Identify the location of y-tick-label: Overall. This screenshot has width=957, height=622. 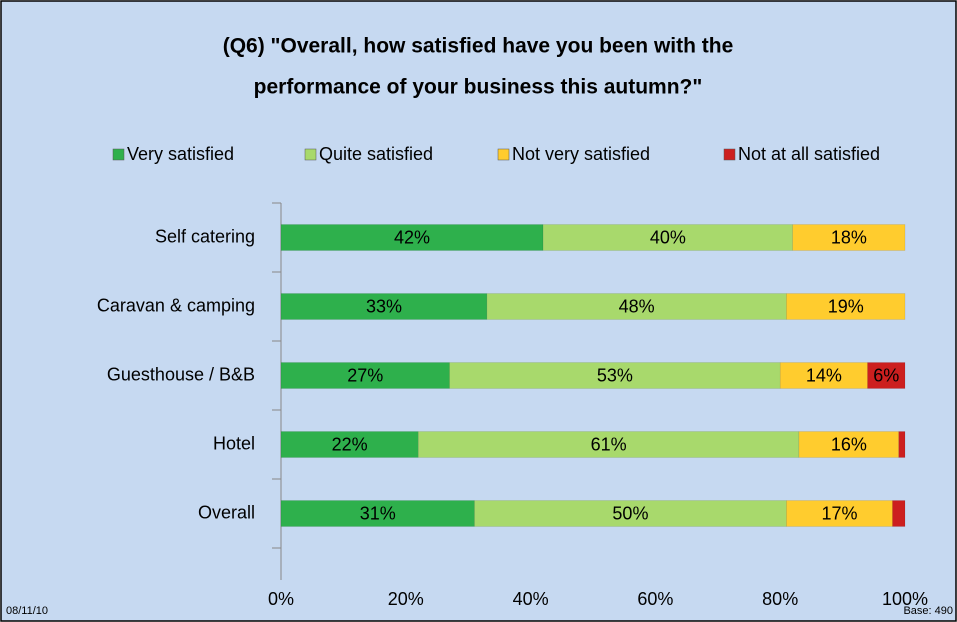
(226, 512).